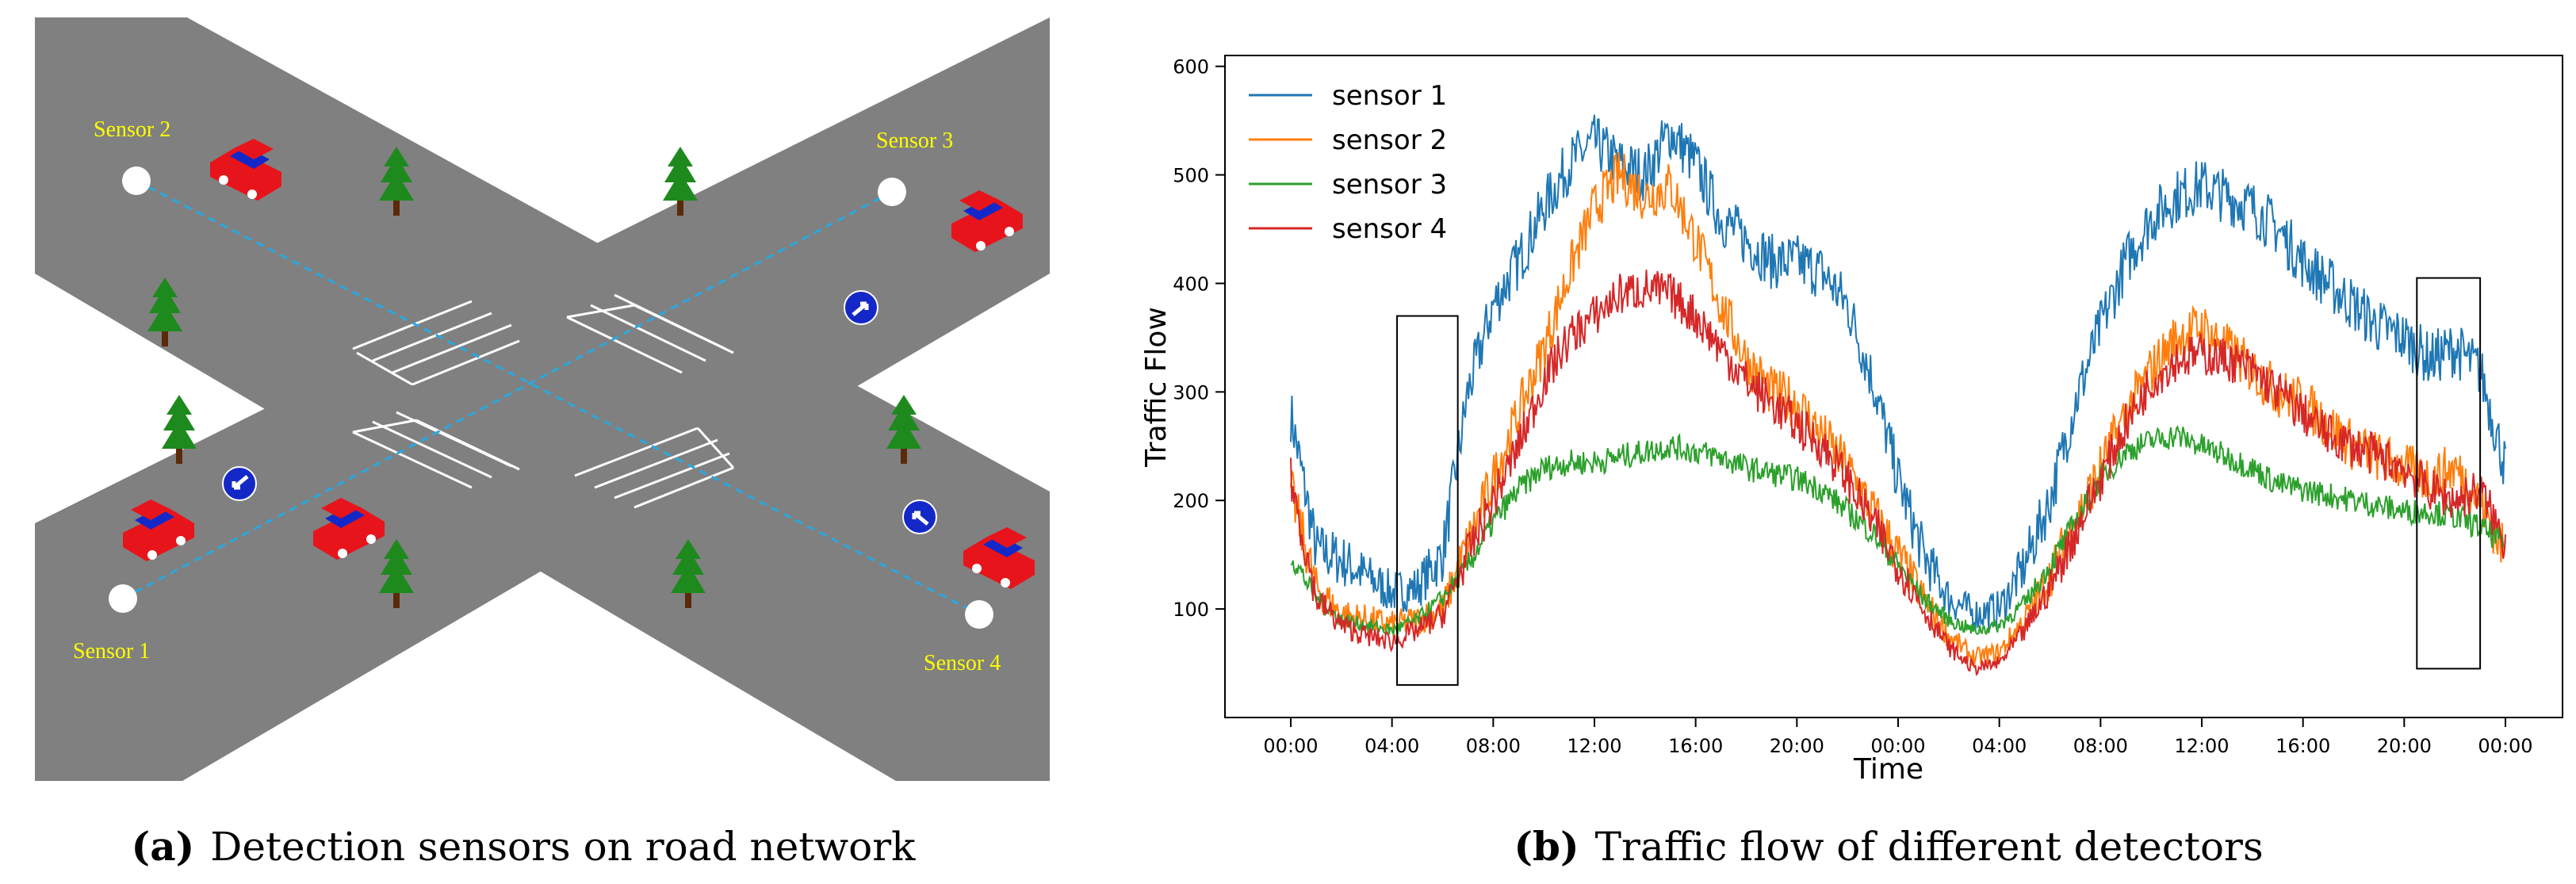 The width and height of the screenshot is (2576, 884). Describe the element at coordinates (1191, 67) in the screenshot. I see `y-tick-label: 600` at that location.